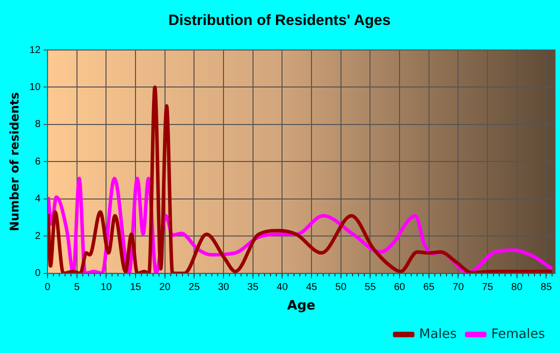  What do you see at coordinates (35, 50) in the screenshot?
I see `y-tick-label: 12` at bounding box center [35, 50].